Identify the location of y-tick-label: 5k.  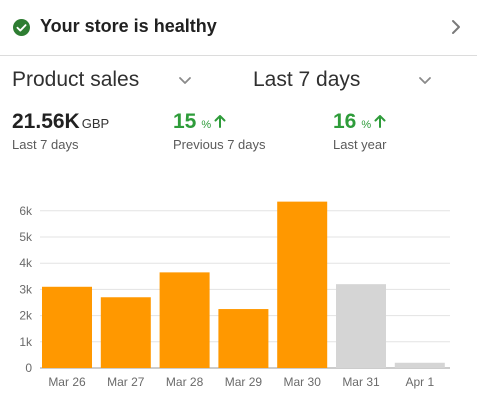
(26, 237).